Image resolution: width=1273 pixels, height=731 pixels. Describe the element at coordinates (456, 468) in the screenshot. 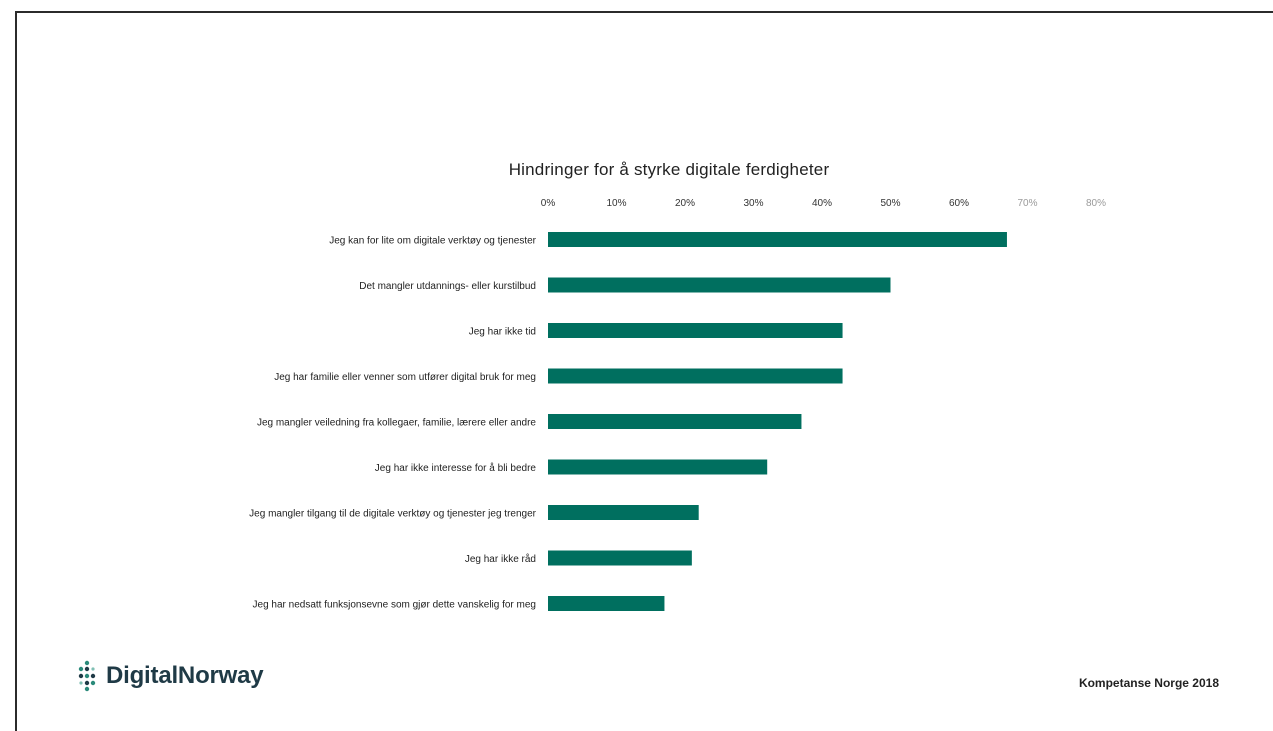

I see `category-label: Jeg har ikke interesse for å bli bedre` at that location.